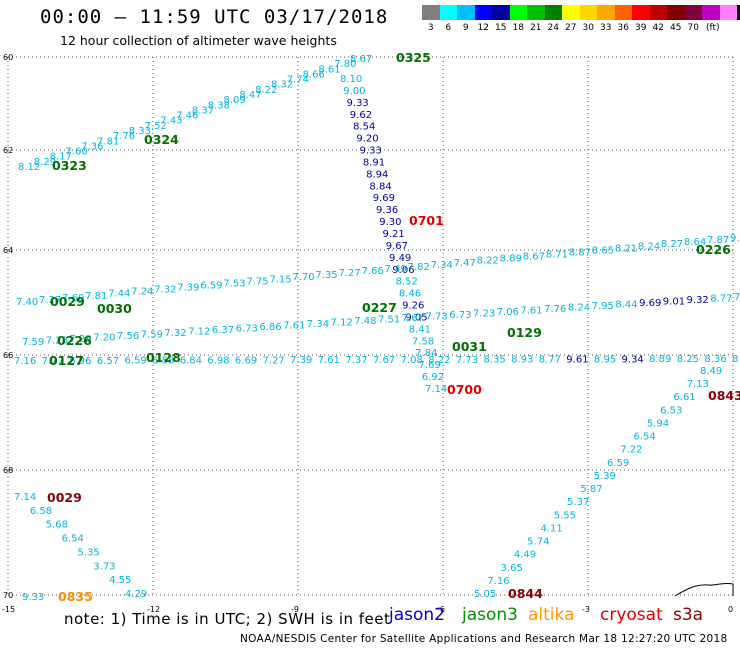 The image size is (740, 650). Describe the element at coordinates (74, 340) in the screenshot. I see `pass-time-label: 0226` at that location.